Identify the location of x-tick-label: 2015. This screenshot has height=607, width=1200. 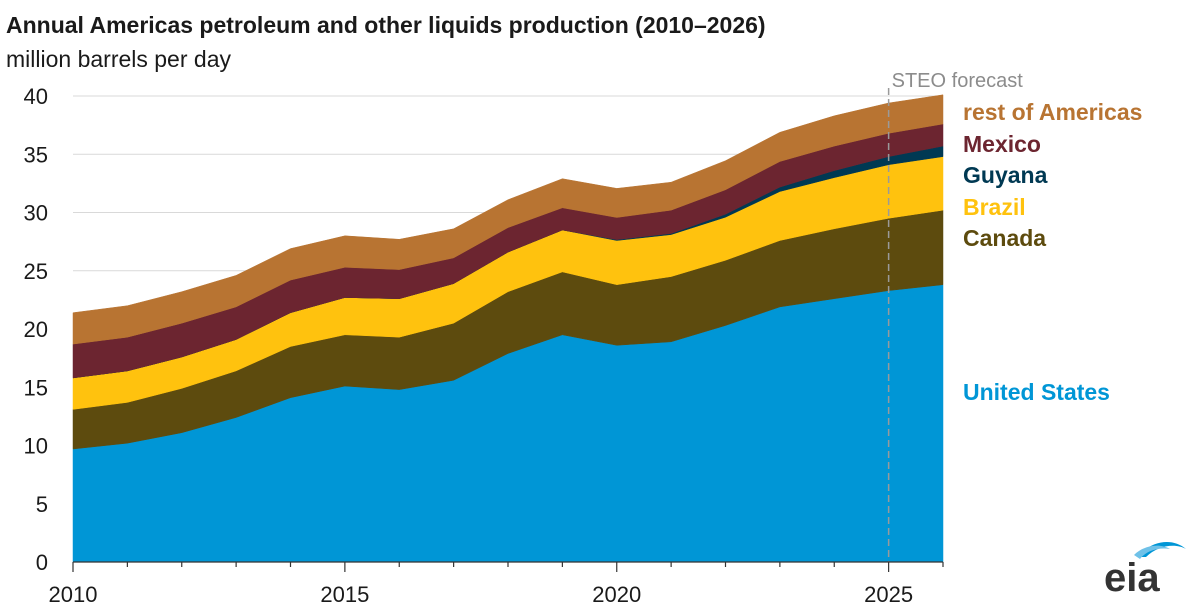
(344, 594).